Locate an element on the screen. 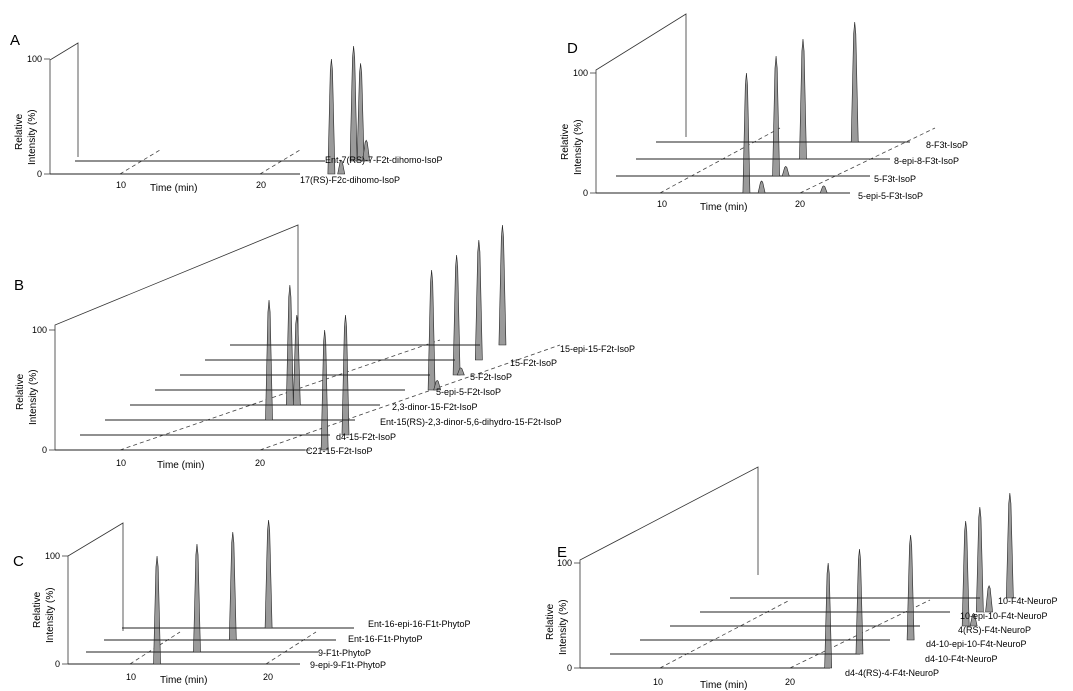 The image size is (1073, 691). panel-e-traces is located at coordinates (797, 580).